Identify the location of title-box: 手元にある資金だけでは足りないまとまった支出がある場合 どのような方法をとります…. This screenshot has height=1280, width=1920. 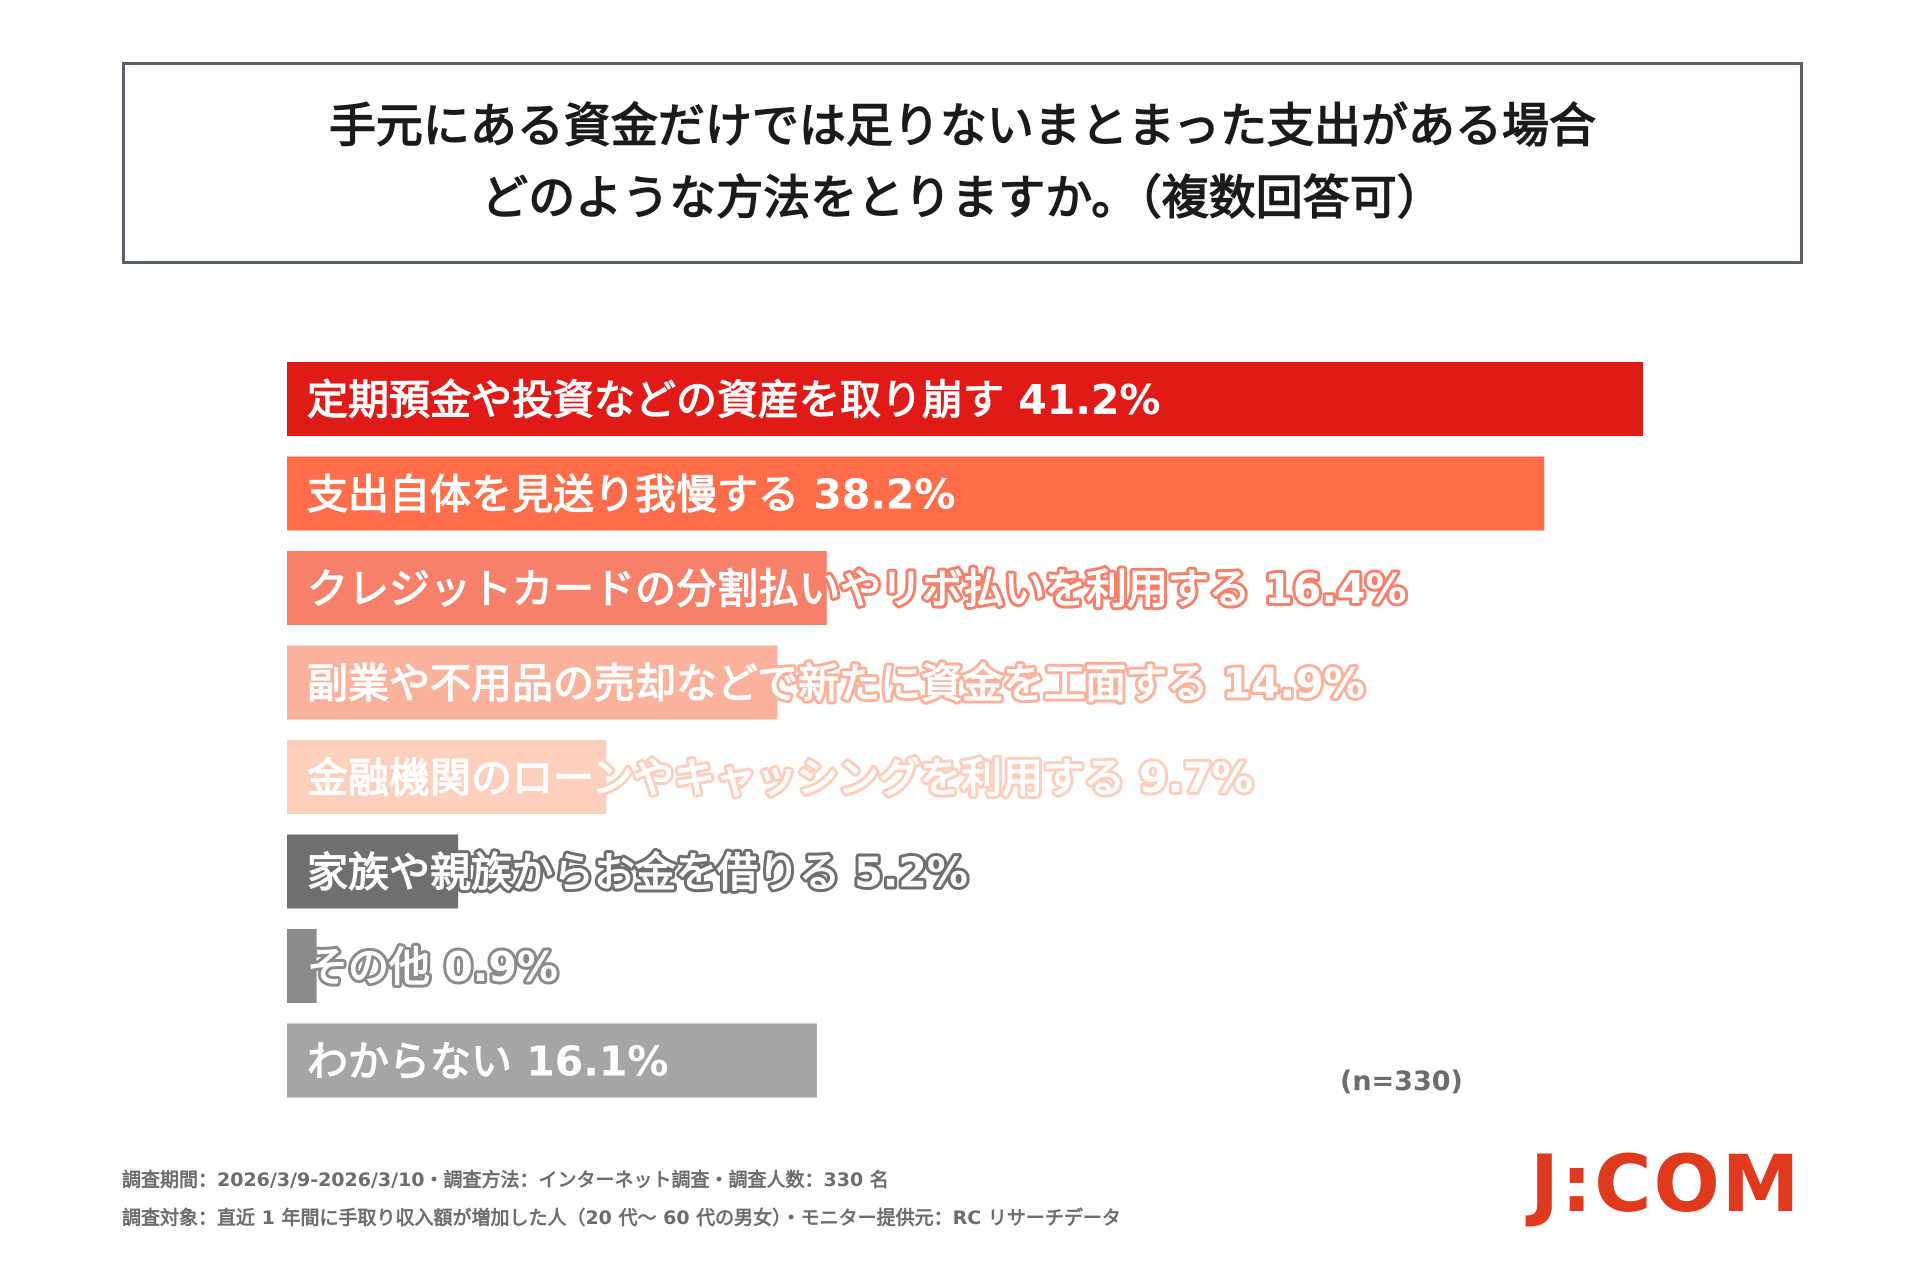
(962, 163).